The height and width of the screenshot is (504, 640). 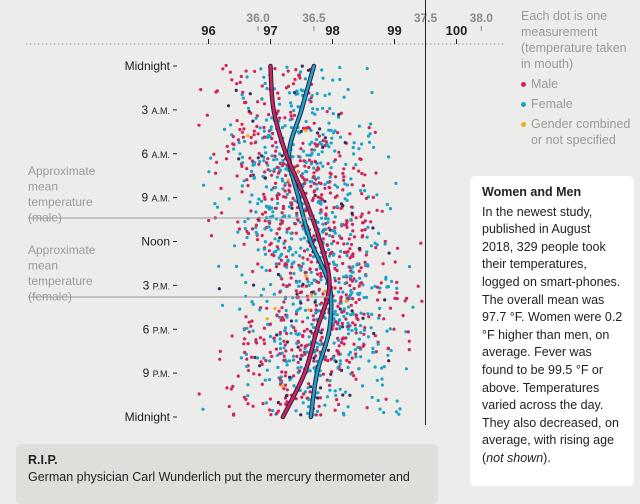 I want to click on combined-dot-icon, so click(x=523, y=124).